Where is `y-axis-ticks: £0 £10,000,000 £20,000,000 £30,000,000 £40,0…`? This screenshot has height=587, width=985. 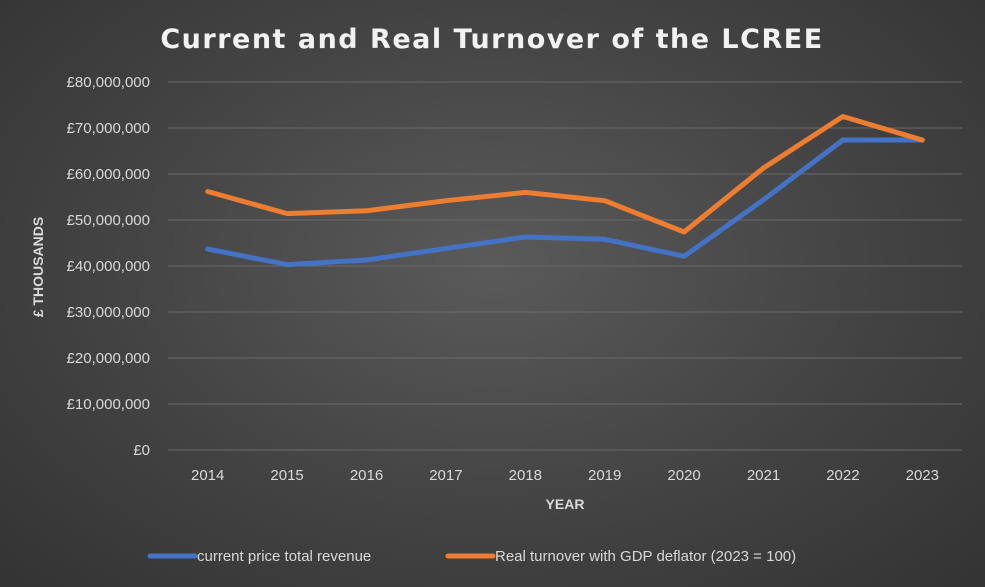
y-axis-ticks: £0 £10,000,000 £20,000,000 £30,000,000 £40,0… is located at coordinates (108, 266).